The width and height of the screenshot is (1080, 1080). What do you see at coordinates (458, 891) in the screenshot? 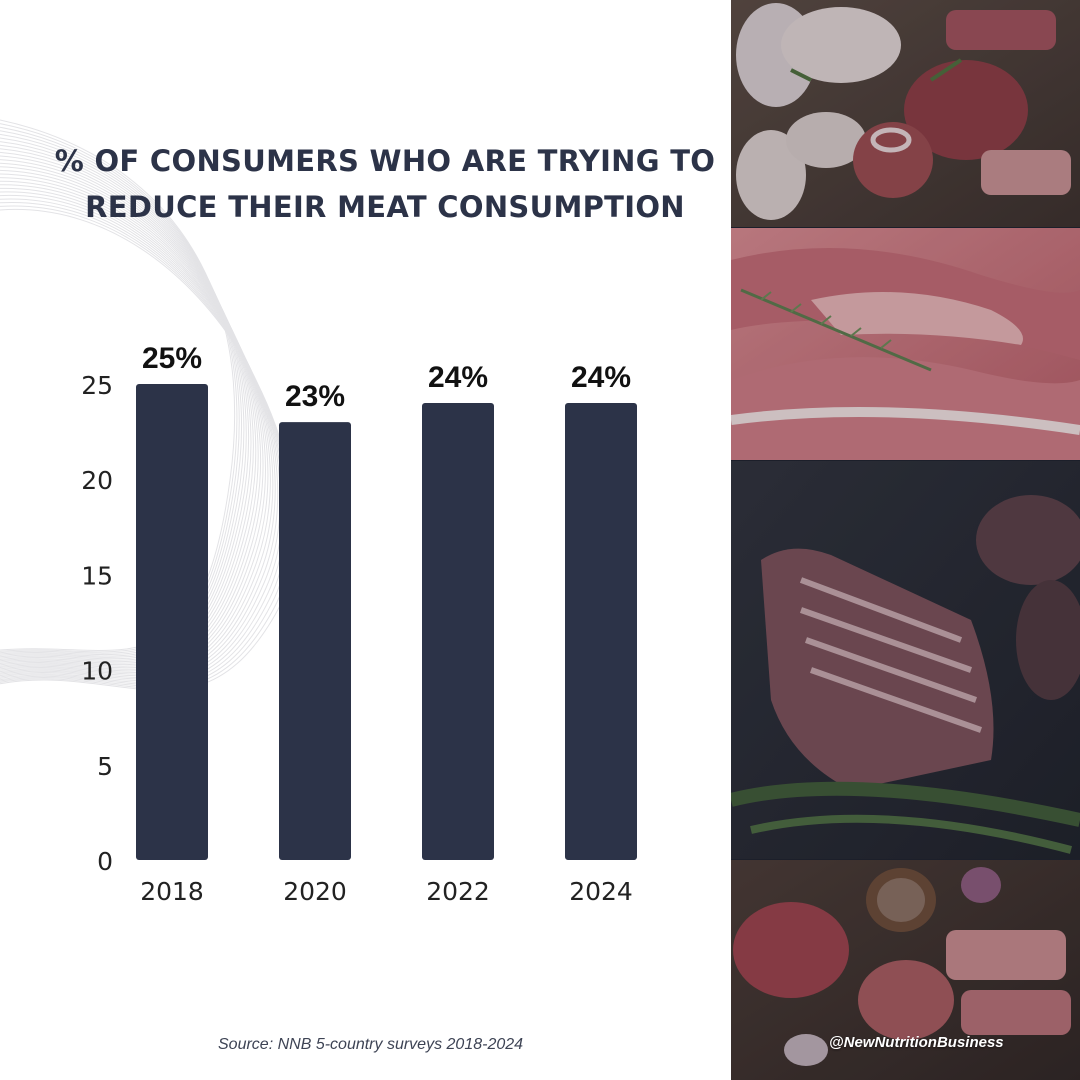
I see `x-tick-label-2022: 2022` at bounding box center [458, 891].